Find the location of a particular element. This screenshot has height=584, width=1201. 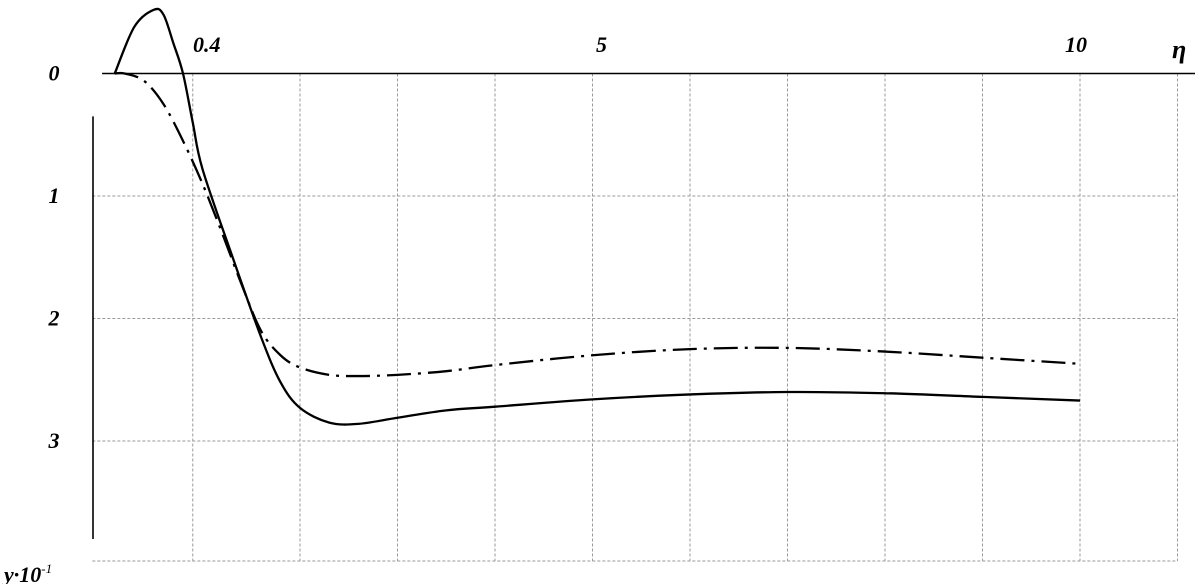

y-axis-label-exponent: -1 is located at coordinates (46, 568).